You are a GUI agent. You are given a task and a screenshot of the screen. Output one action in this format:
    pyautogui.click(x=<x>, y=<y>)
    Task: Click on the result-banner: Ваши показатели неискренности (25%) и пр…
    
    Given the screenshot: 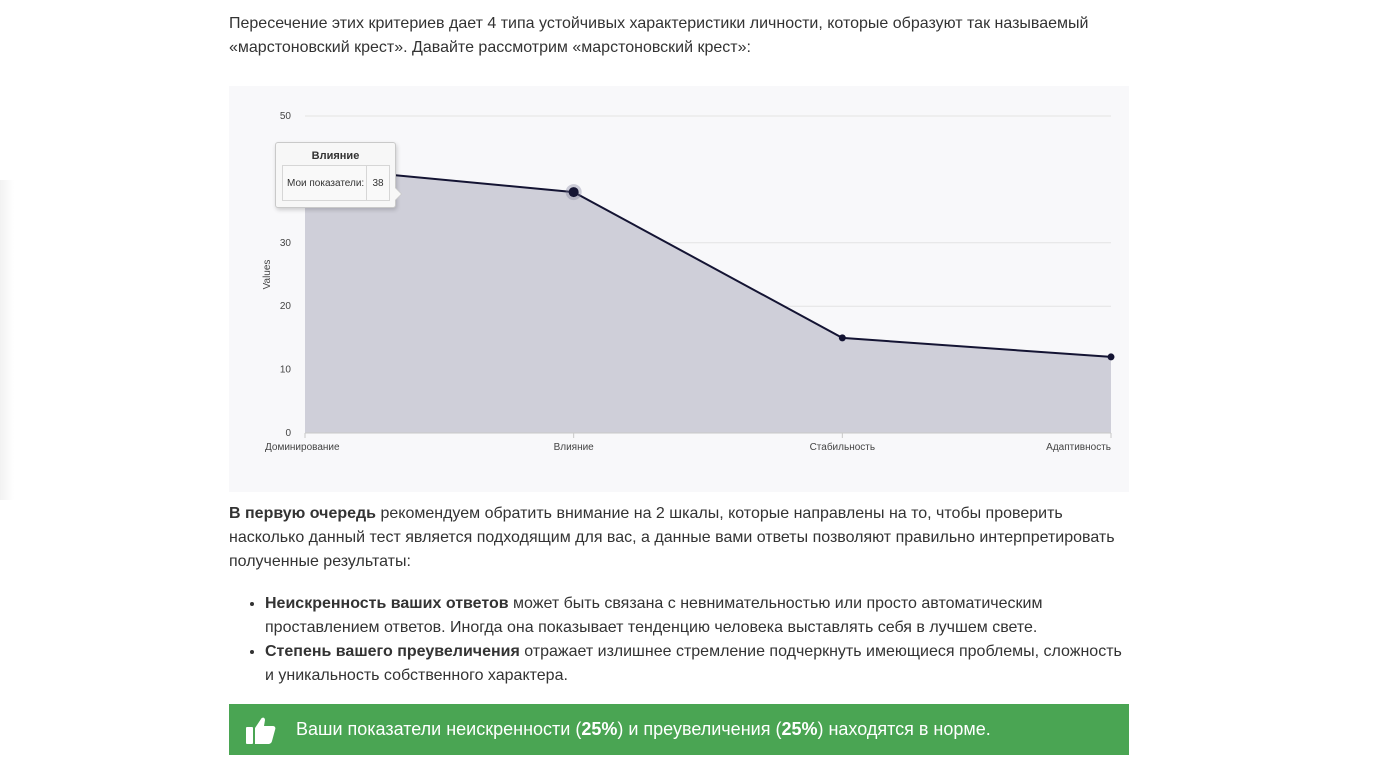 What is the action you would take?
    pyautogui.click(x=679, y=729)
    